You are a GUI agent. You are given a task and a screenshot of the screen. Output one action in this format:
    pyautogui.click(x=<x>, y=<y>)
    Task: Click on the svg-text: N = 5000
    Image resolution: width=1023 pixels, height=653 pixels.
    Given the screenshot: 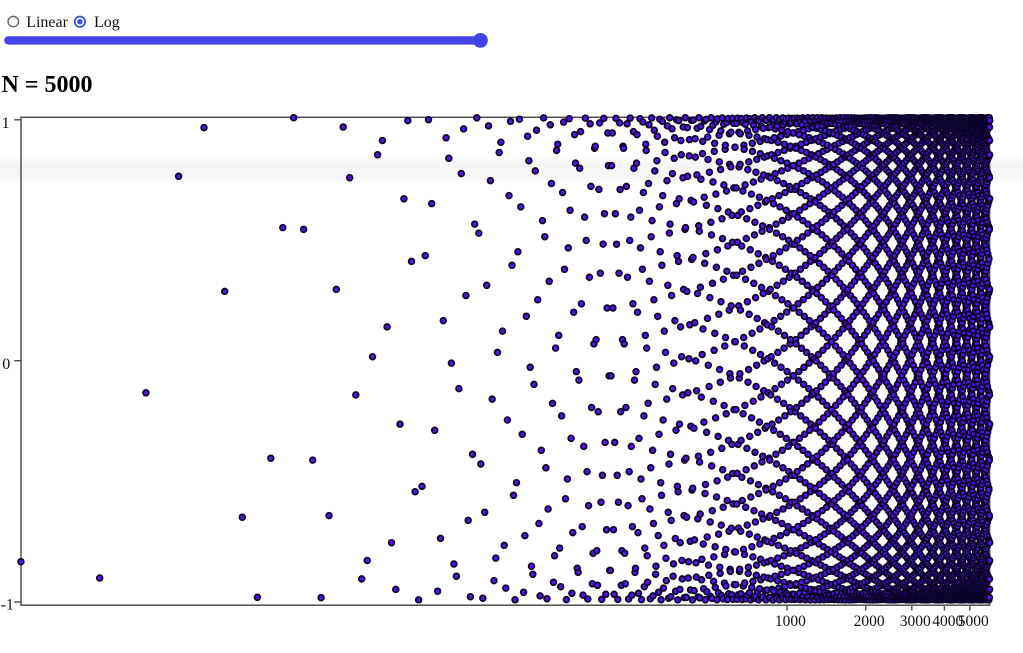 What is the action you would take?
    pyautogui.click(x=47, y=85)
    